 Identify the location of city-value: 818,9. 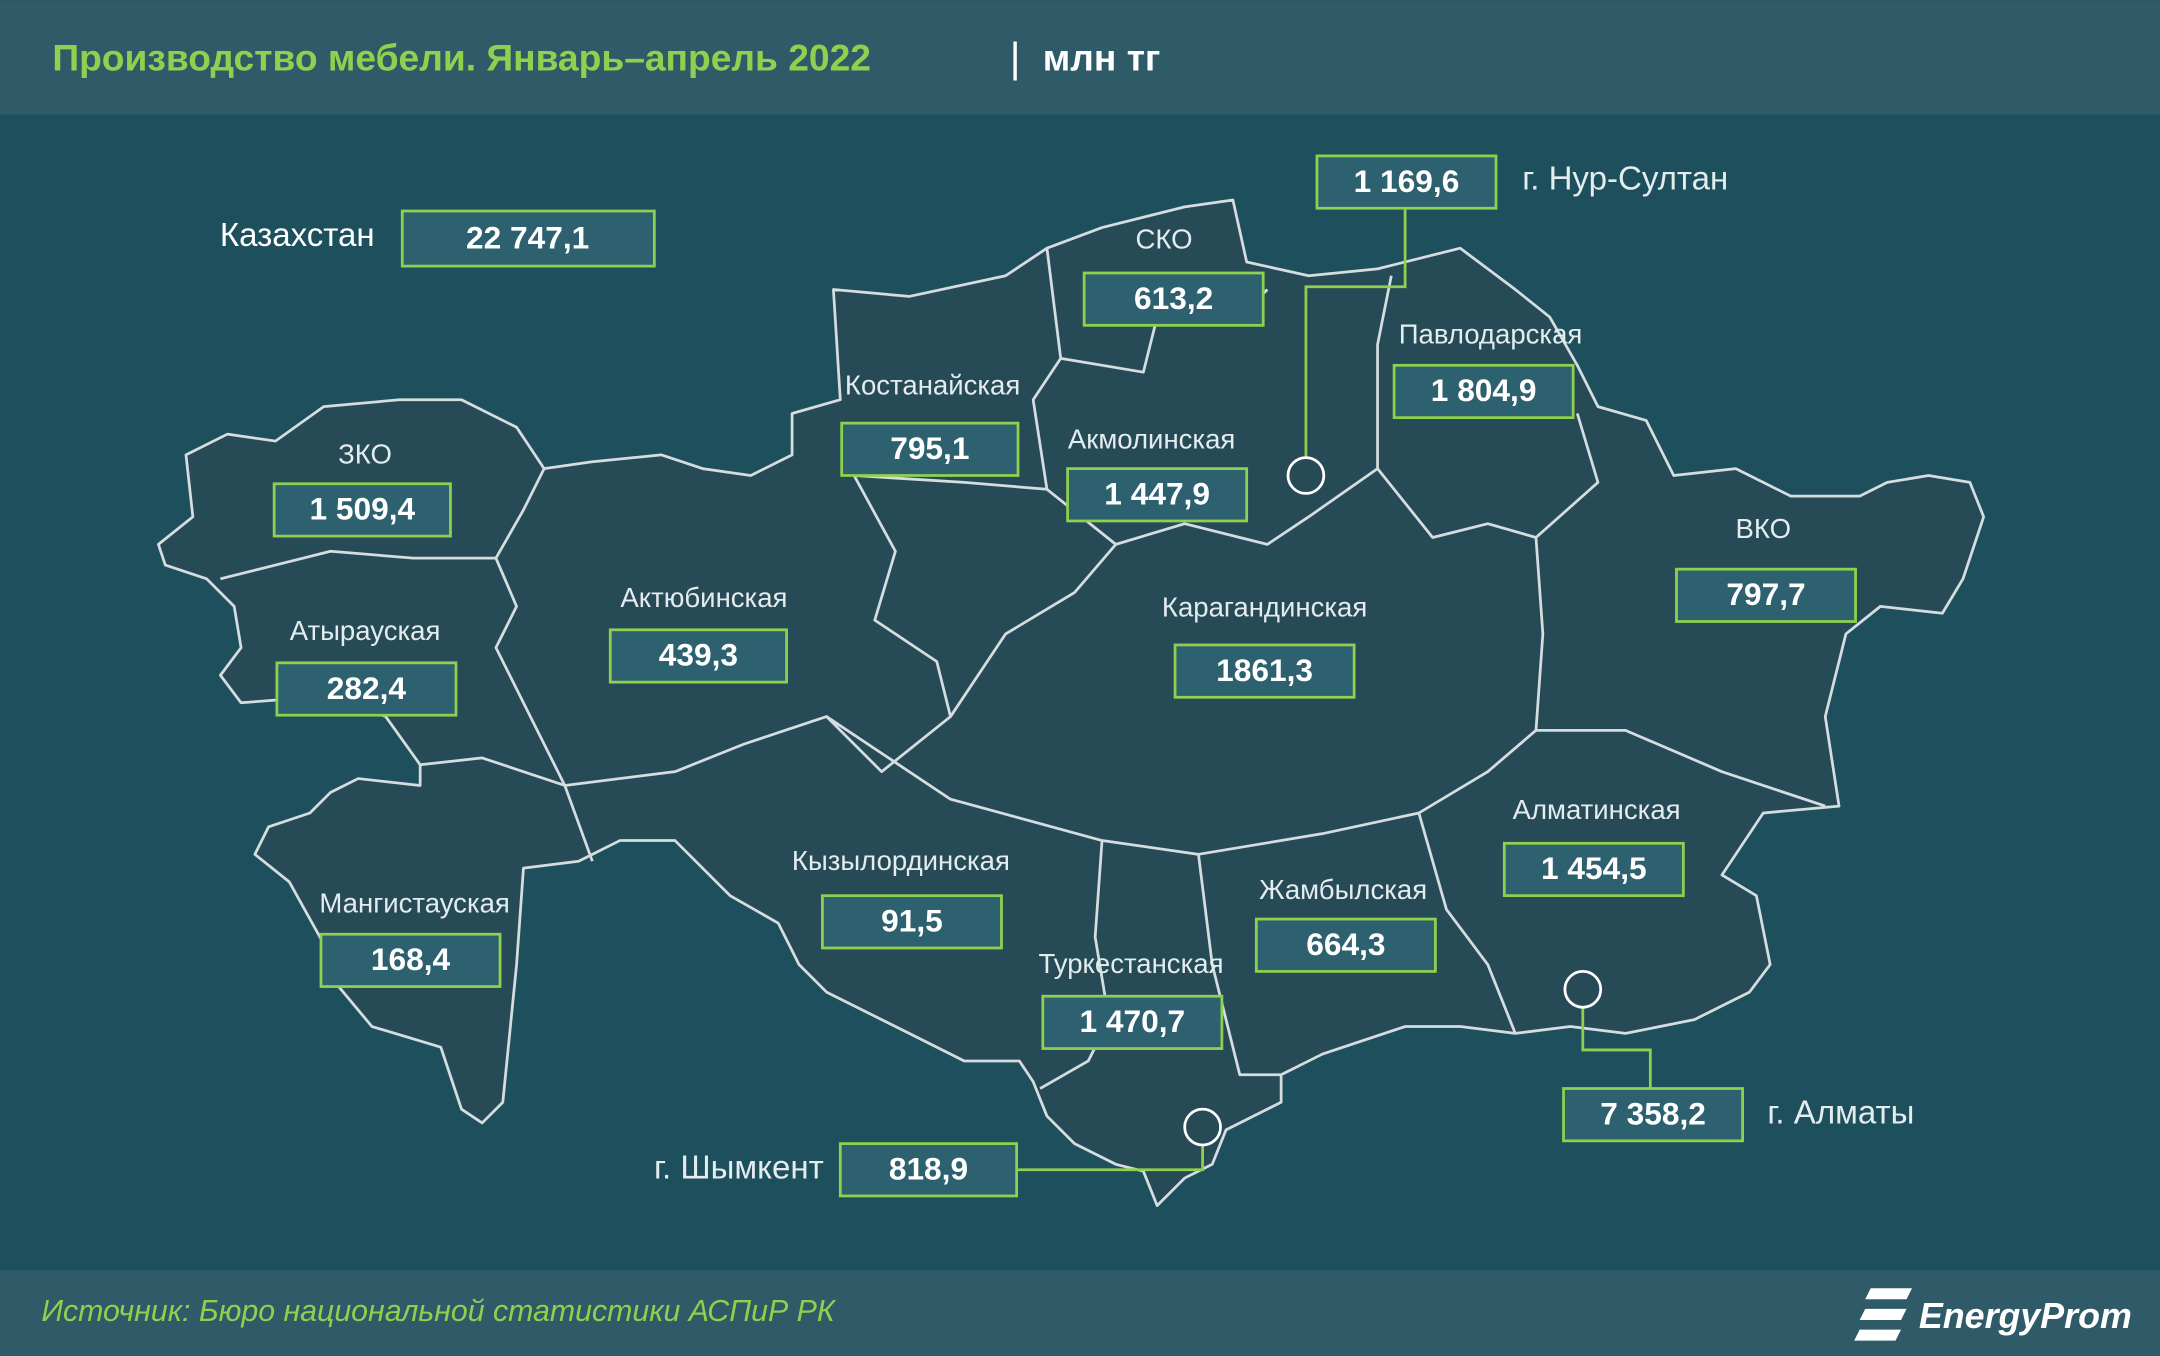
(928, 1169).